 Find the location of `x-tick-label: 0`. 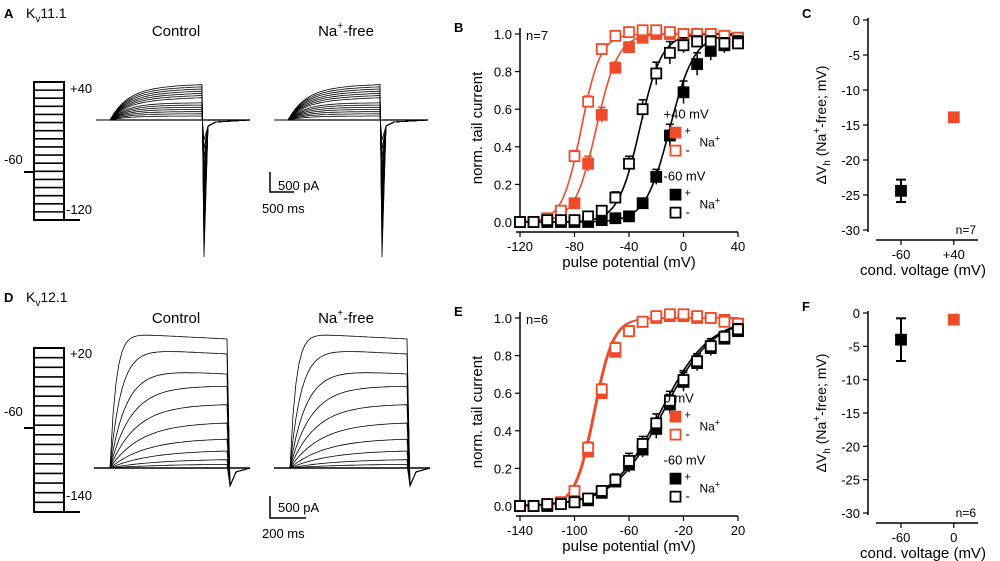

x-tick-label: 0 is located at coordinates (953, 537).